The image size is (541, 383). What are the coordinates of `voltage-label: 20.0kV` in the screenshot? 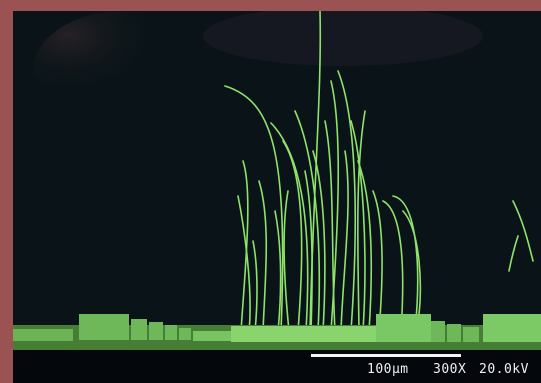 It's located at (504, 369).